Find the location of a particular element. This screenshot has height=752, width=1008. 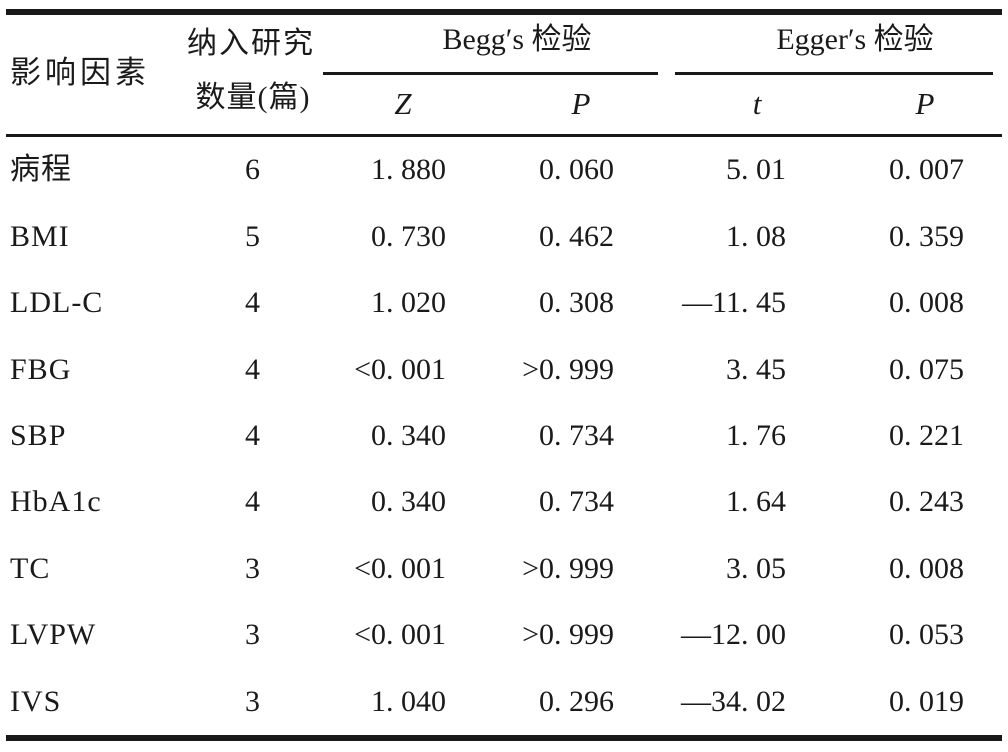

column-header-egger-t: t is located at coordinates (757, 103).